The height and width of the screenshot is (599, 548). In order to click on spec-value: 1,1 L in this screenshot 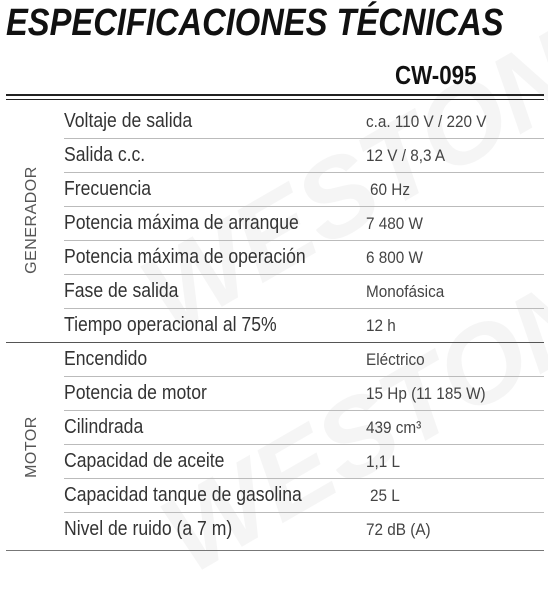, I will do `click(383, 461)`.